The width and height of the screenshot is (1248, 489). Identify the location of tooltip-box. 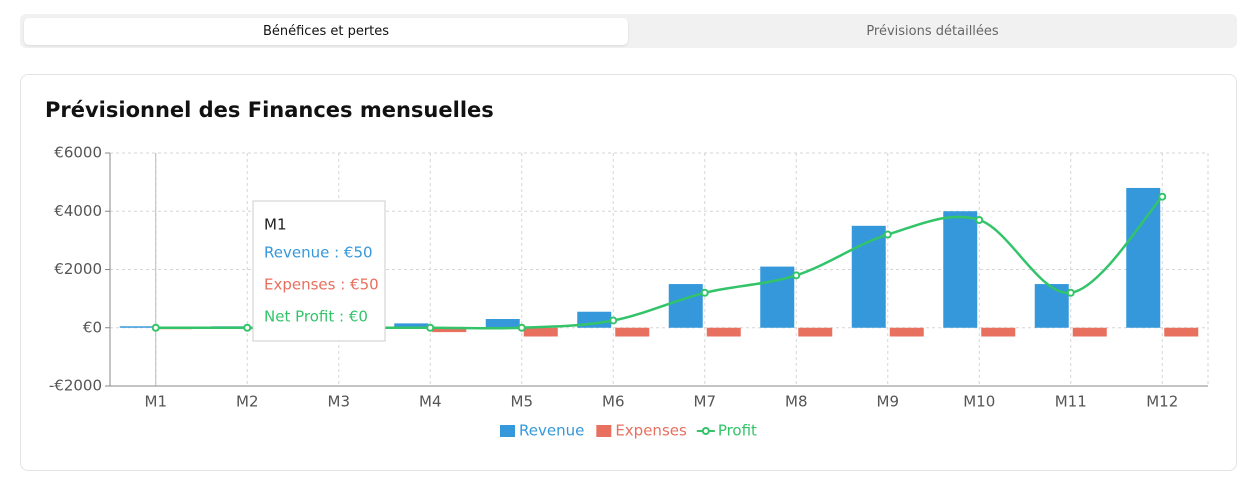
(319, 271).